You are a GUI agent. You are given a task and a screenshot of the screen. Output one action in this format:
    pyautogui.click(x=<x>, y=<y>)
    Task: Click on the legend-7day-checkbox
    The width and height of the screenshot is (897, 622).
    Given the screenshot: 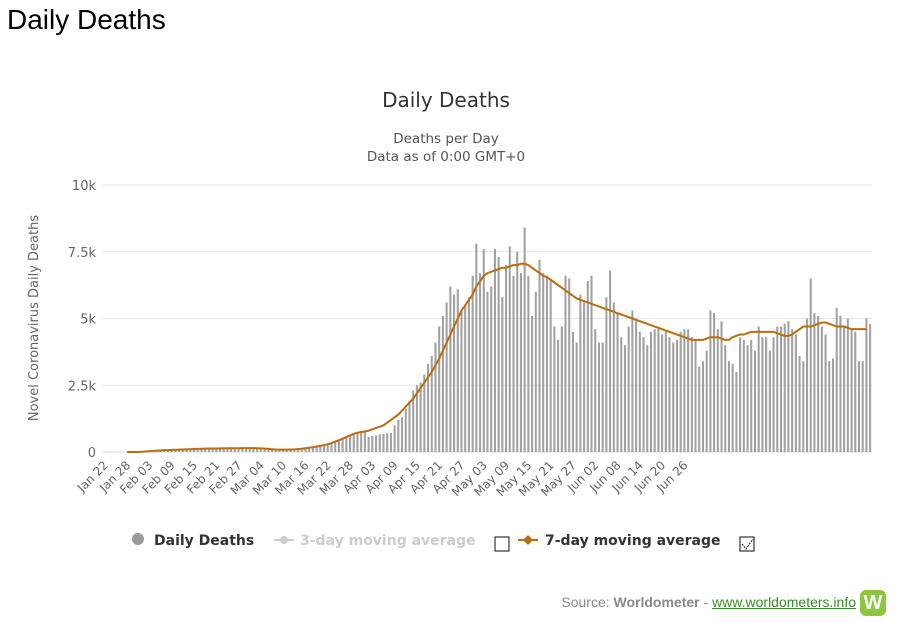 What is the action you would take?
    pyautogui.click(x=747, y=544)
    